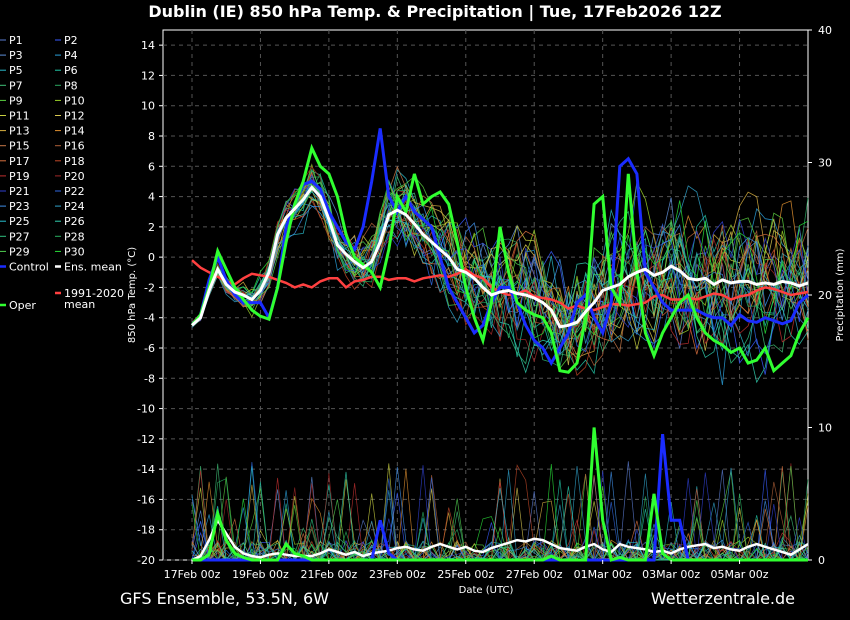  What do you see at coordinates (486, 590) in the screenshot?
I see `x-axis-label: Date (UTC)` at bounding box center [486, 590].